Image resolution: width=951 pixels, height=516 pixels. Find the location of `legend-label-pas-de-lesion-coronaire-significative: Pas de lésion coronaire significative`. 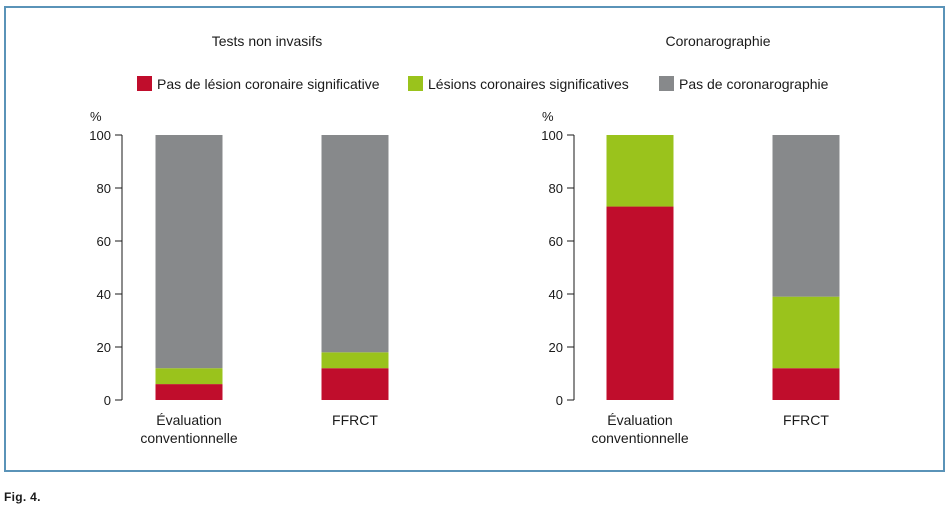

legend-label-pas-de-lesion-coronaire-significative: Pas de lésion coronaire significative is located at coordinates (268, 84).